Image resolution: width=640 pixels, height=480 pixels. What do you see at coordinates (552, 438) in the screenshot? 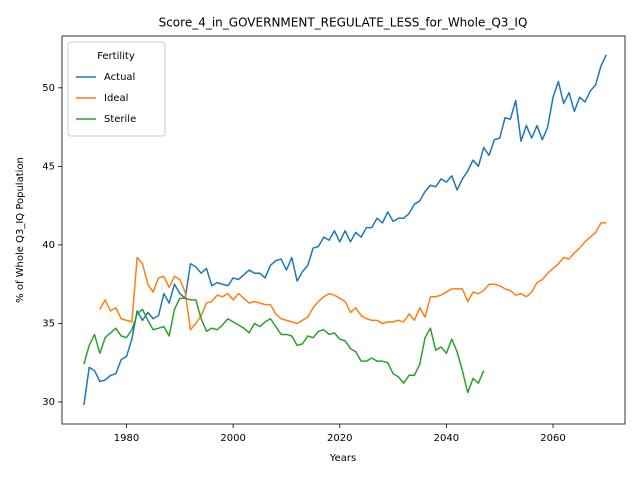
I see `x-tick-label: 2060` at bounding box center [552, 438].